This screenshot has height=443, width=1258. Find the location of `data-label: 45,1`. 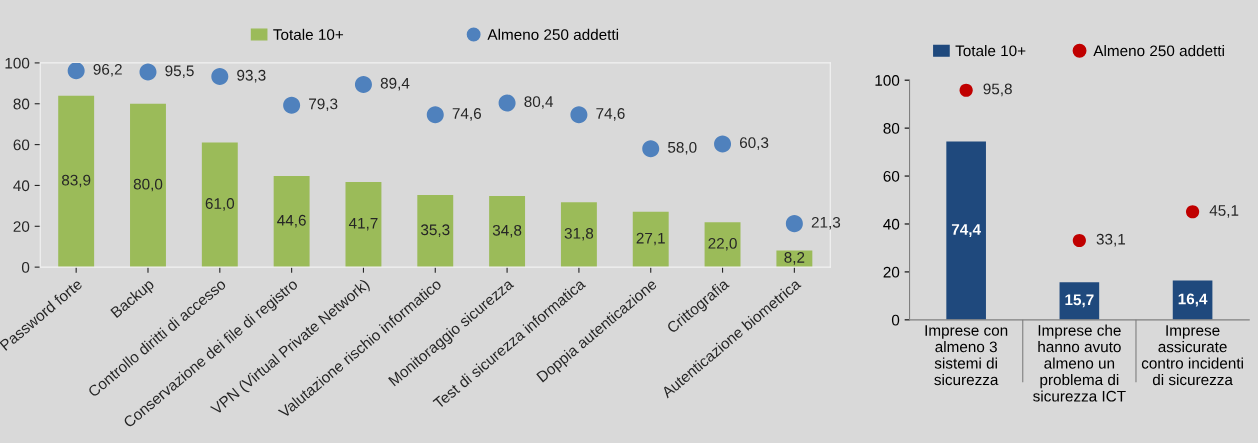

data-label: 45,1 is located at coordinates (1224, 211).